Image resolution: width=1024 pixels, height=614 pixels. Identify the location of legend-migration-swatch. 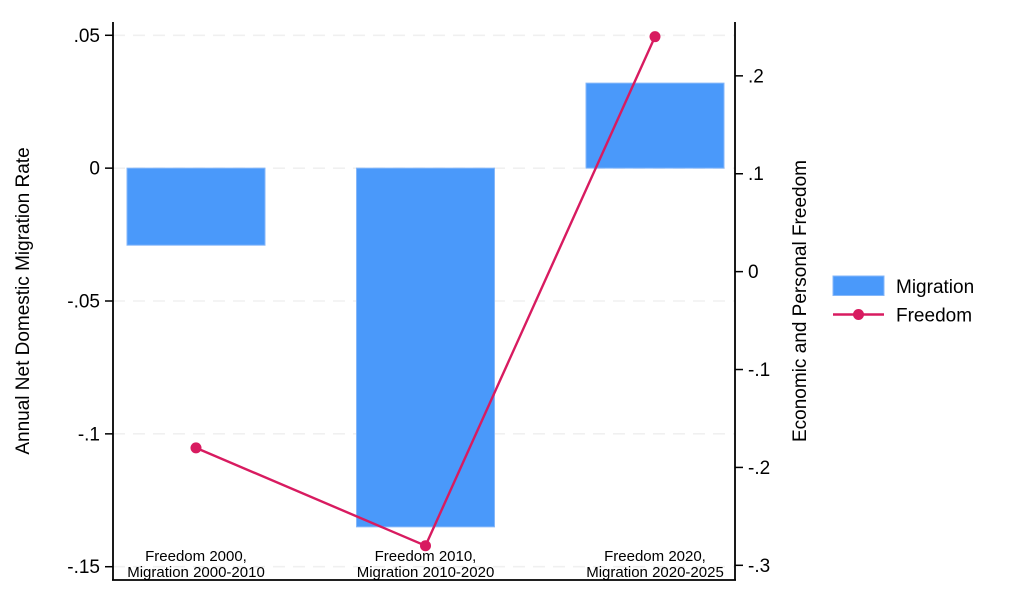
(858, 285).